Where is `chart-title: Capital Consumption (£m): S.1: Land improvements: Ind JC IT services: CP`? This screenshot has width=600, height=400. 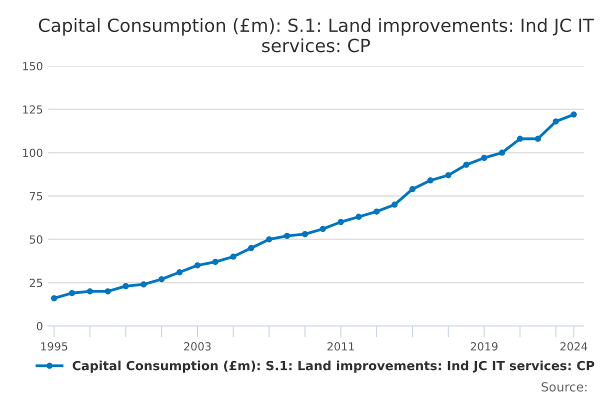
chart-title: Capital Consumption (£m): S.1: Land improvements: Ind JC IT services: CP is located at coordinates (316, 35).